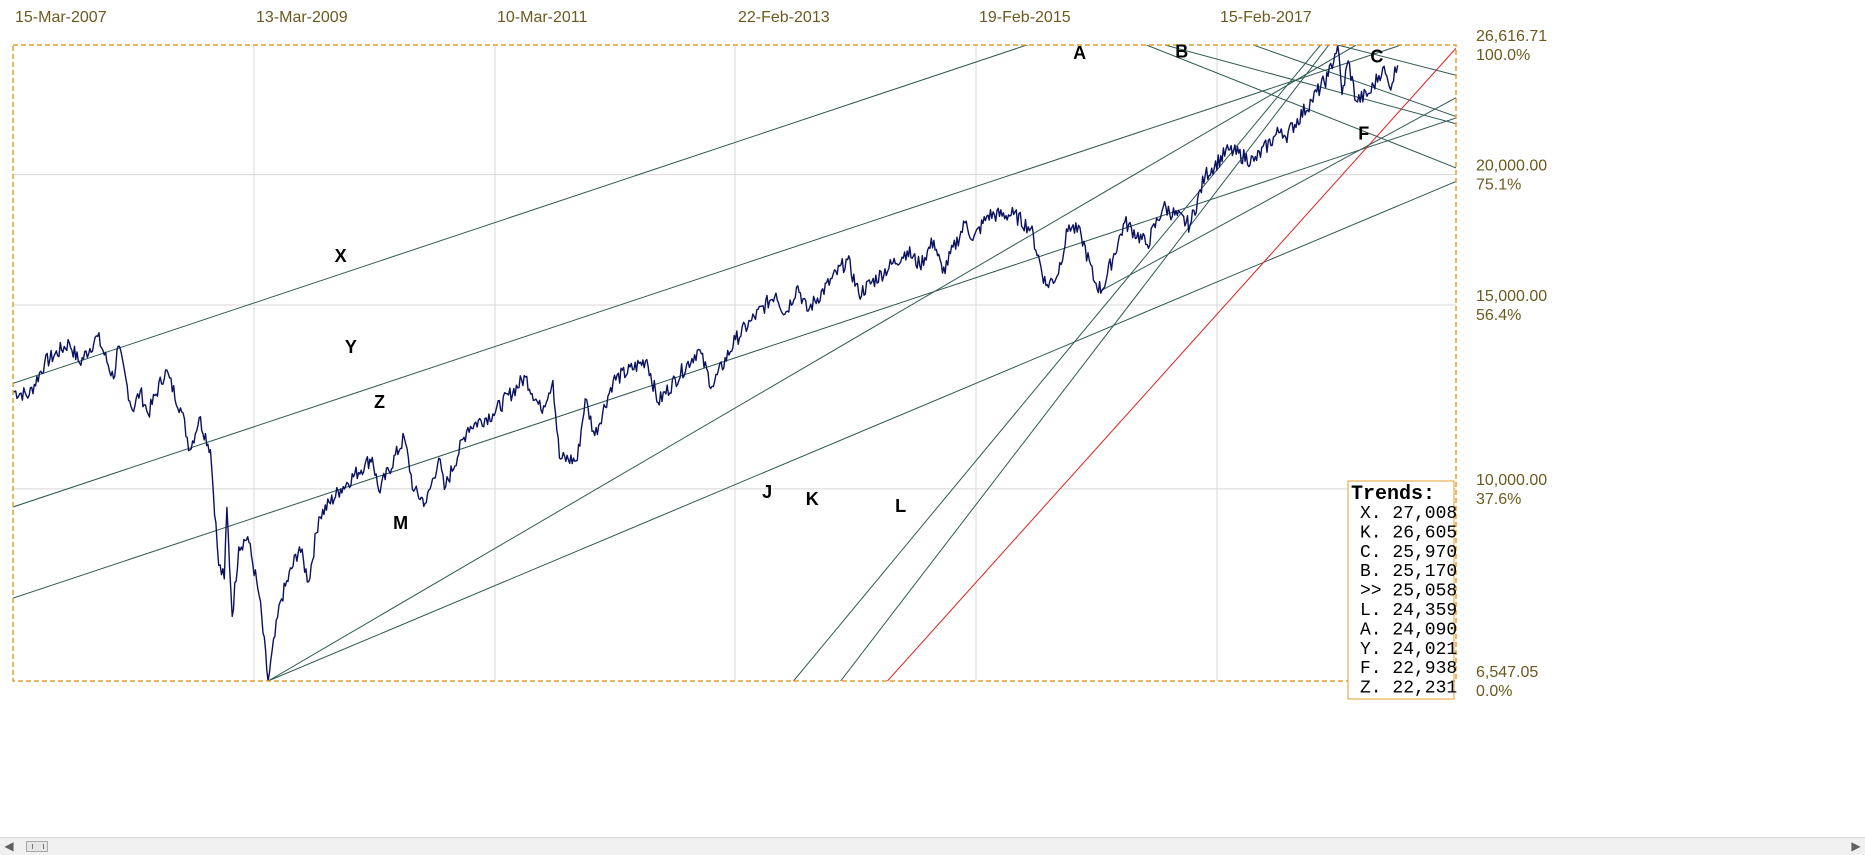 This screenshot has height=855, width=1865. I want to click on scroll-thumb, so click(37, 846).